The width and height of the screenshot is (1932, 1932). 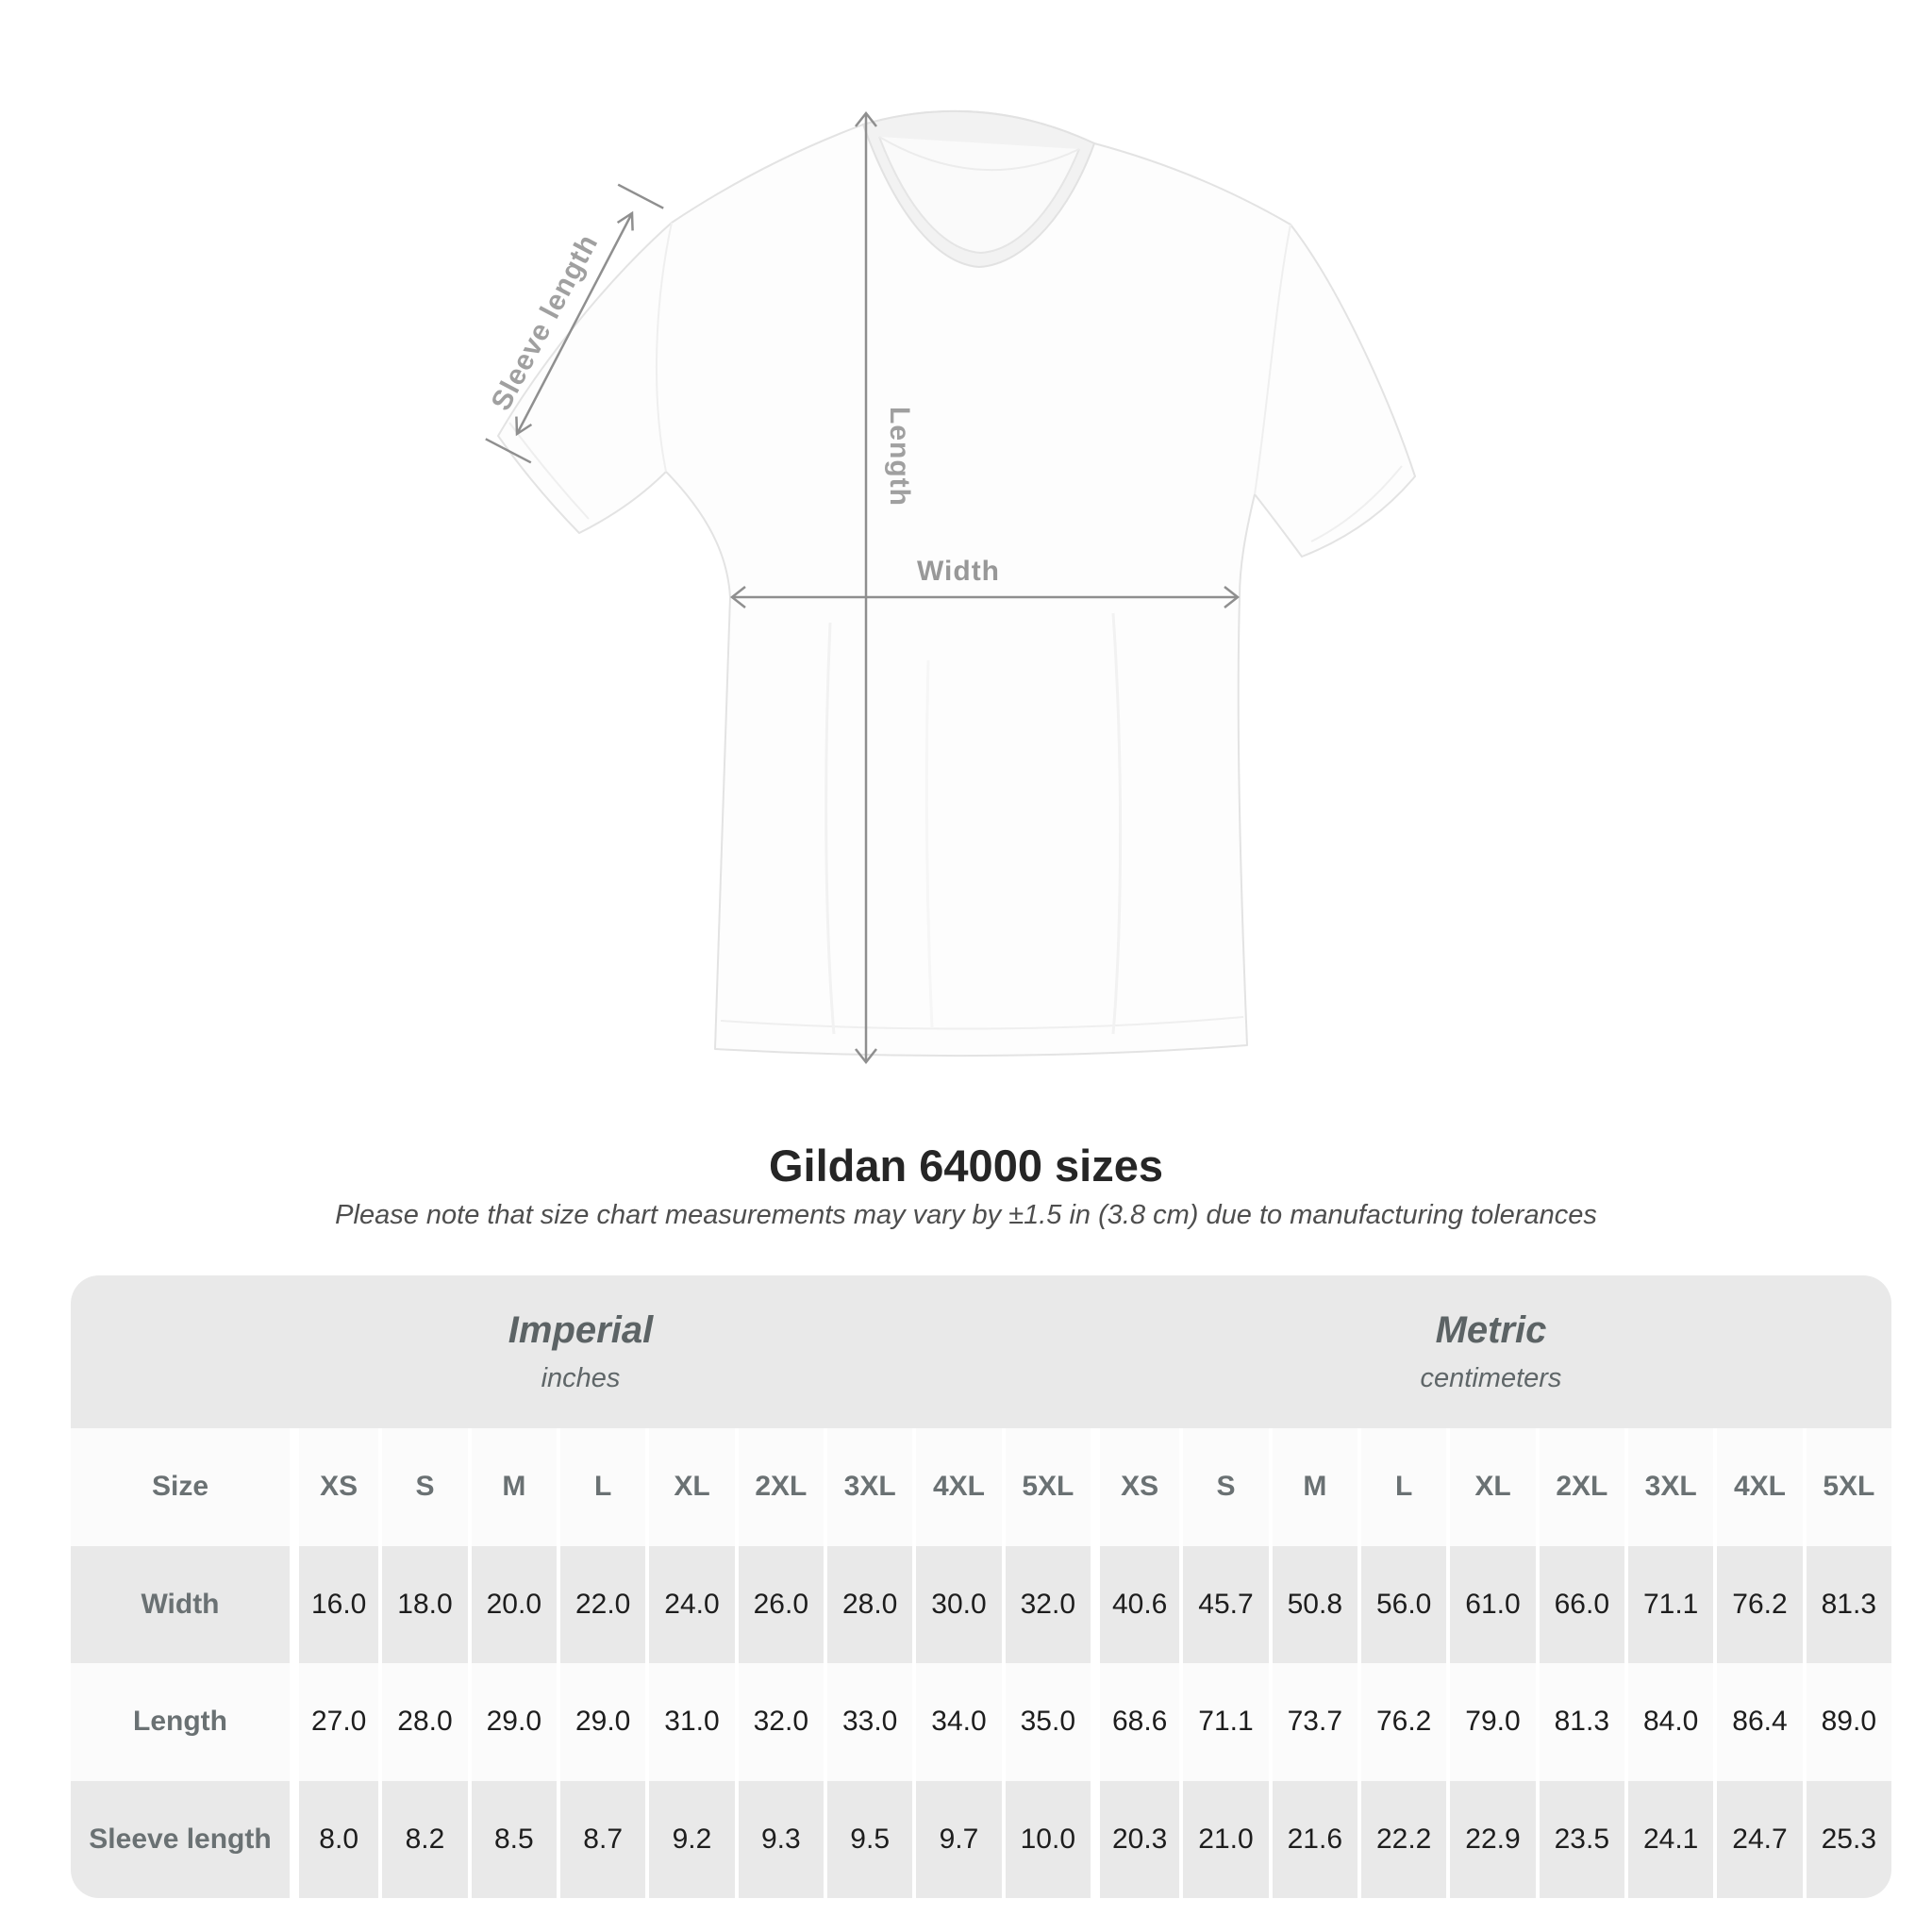 What do you see at coordinates (1579, 1604) in the screenshot?
I see `table-cell: 66.0` at bounding box center [1579, 1604].